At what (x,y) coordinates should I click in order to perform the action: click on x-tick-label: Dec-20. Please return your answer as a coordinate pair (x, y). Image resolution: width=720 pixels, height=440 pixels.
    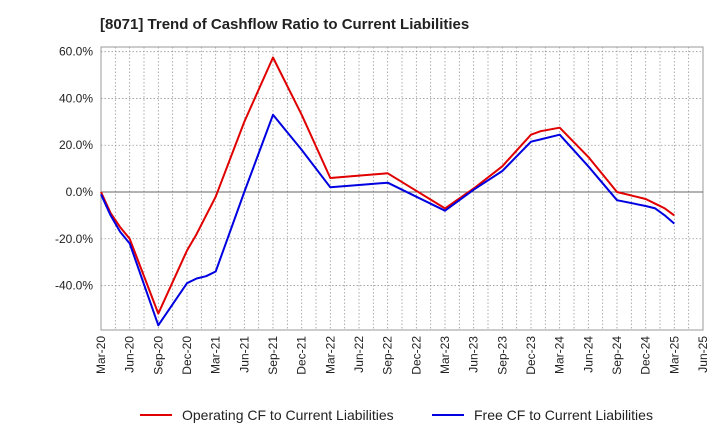
    Looking at the image, I should click on (187, 355).